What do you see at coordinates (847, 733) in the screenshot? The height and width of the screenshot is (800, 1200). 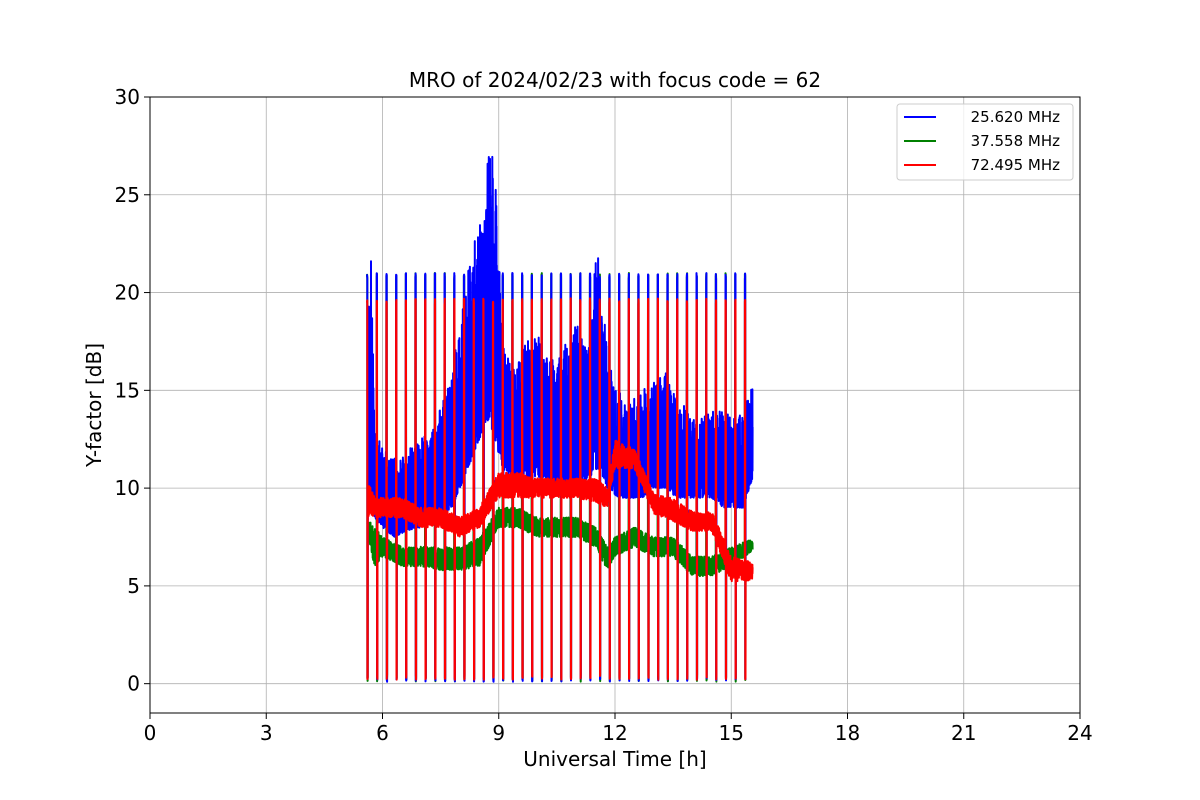 I see `x-tick-label: 18` at bounding box center [847, 733].